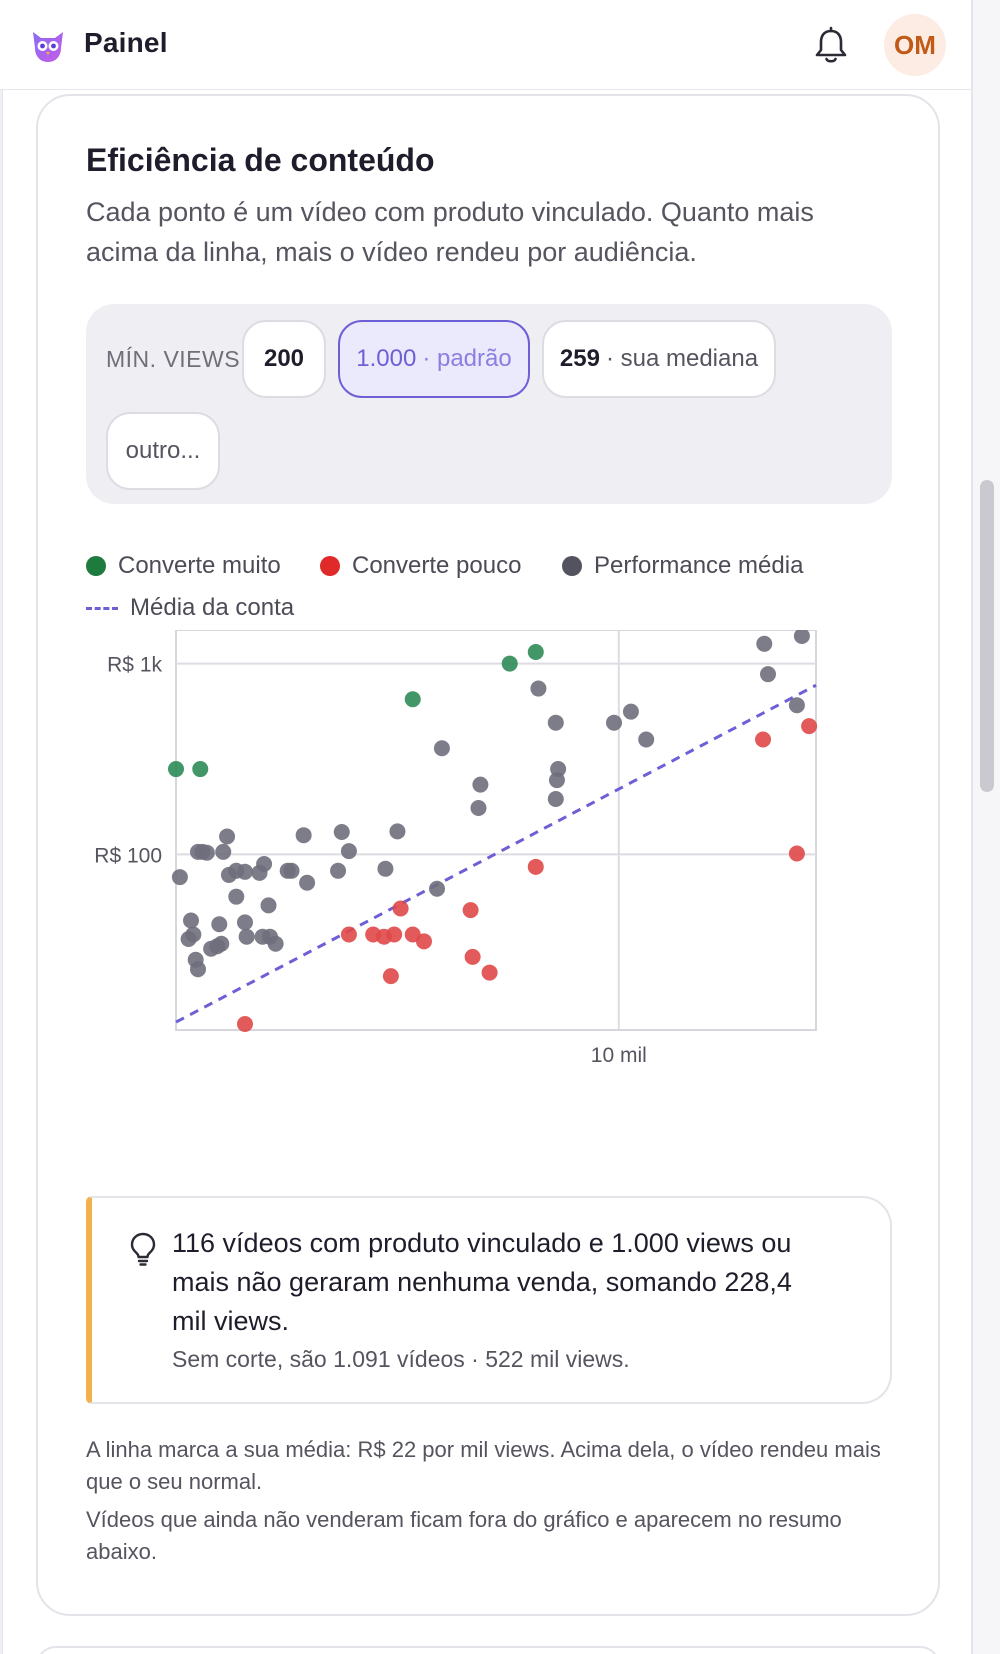 The width and height of the screenshot is (1000, 1654). Describe the element at coordinates (173, 359) in the screenshot. I see `filter-label: MÍN. VIEWS` at that location.